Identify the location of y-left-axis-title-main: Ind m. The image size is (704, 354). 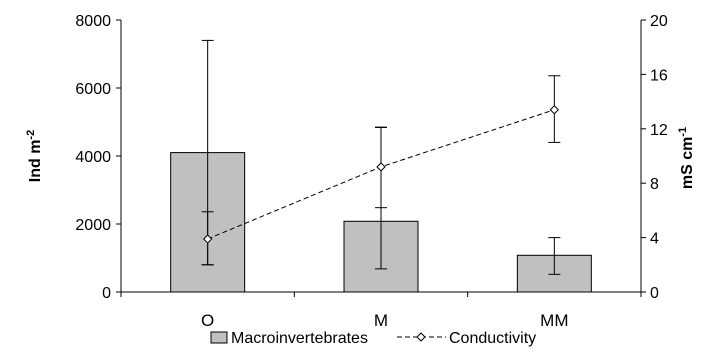
(35, 161).